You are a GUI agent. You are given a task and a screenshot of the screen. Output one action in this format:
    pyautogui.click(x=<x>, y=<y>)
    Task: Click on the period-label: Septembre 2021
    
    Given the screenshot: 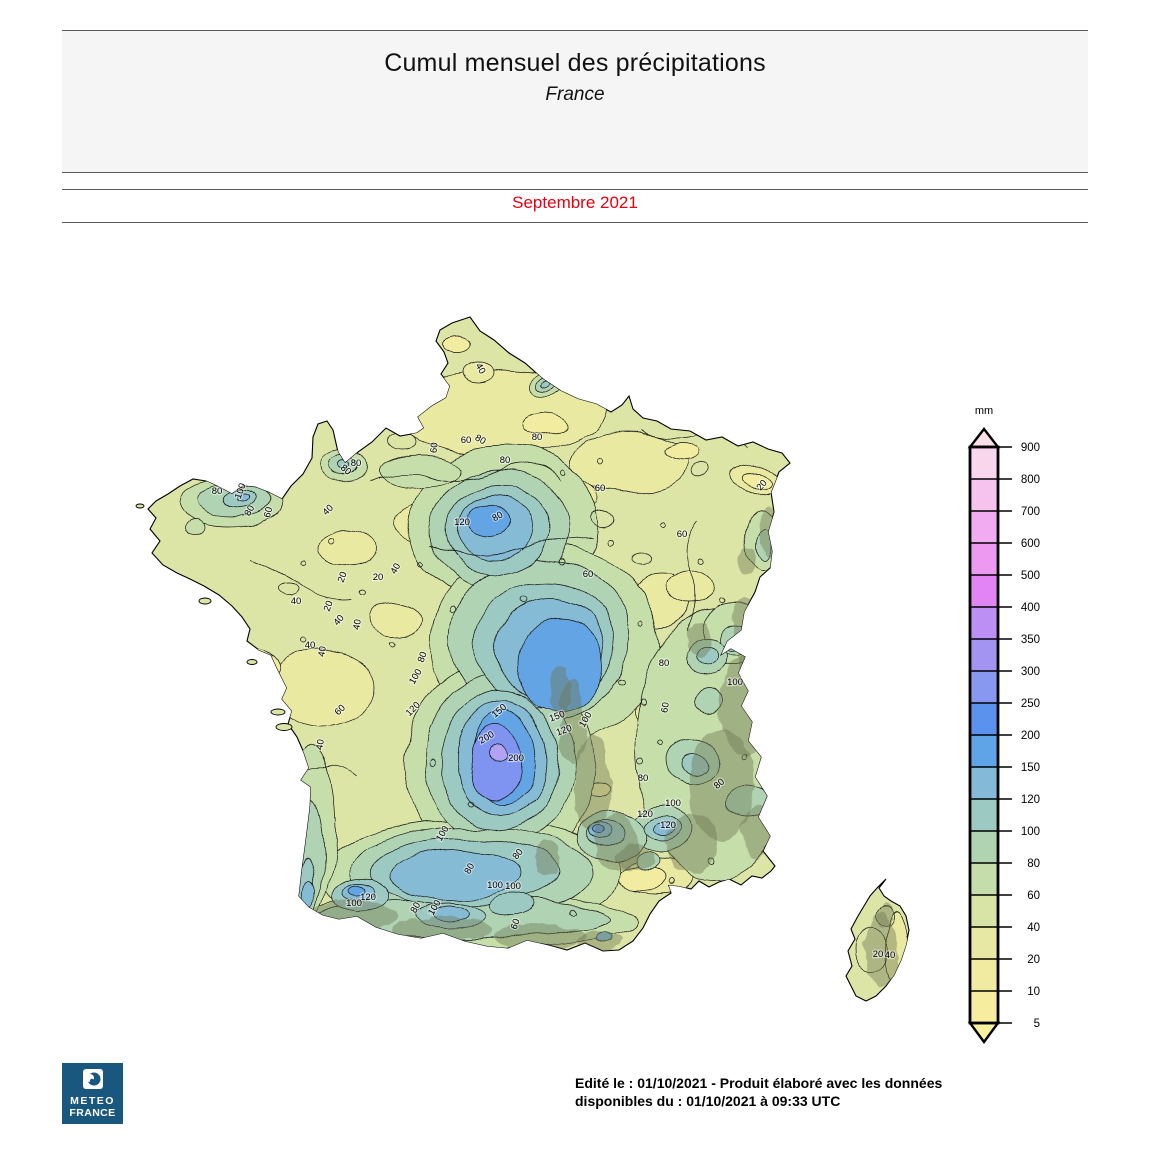 What is the action you would take?
    pyautogui.click(x=575, y=202)
    